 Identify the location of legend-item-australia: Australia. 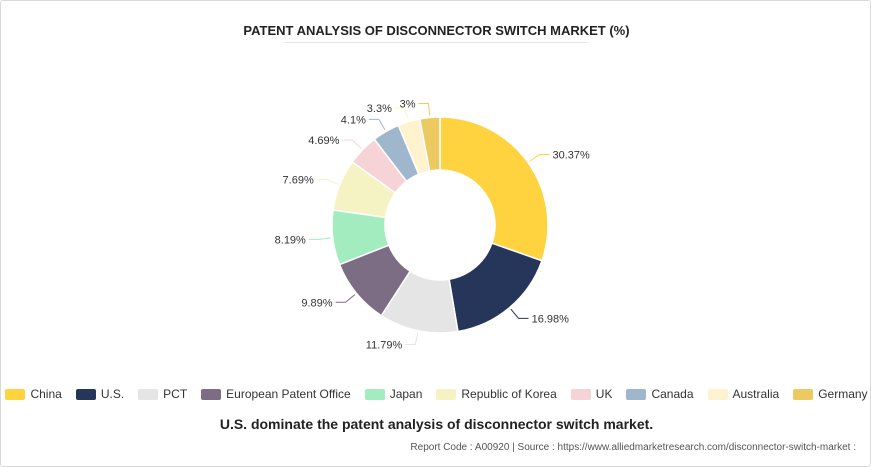
(743, 394).